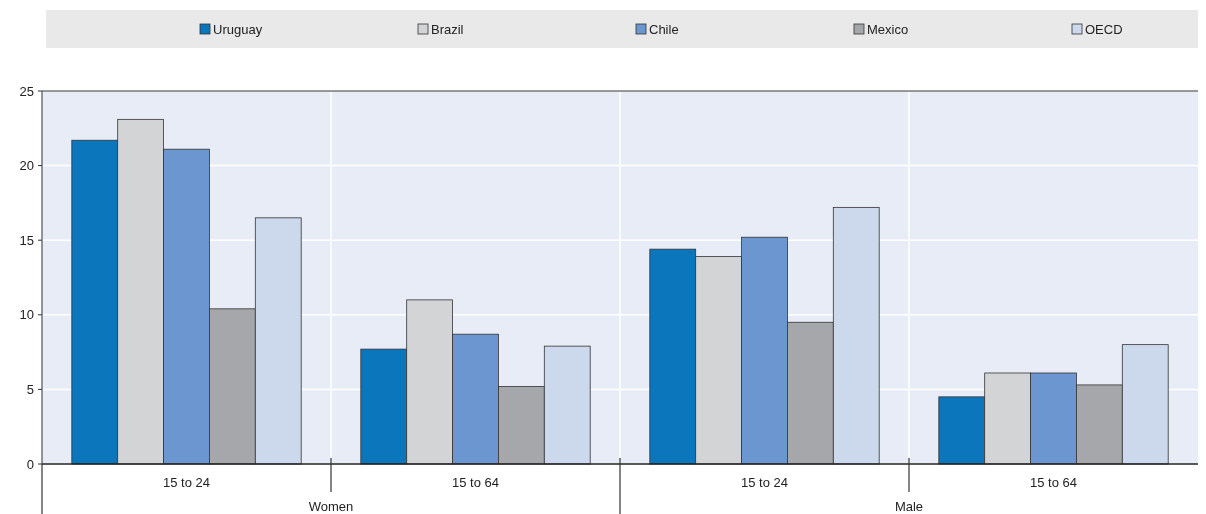 The height and width of the screenshot is (514, 1206). What do you see at coordinates (26, 315) in the screenshot?
I see `y-tick-label: 10` at bounding box center [26, 315].